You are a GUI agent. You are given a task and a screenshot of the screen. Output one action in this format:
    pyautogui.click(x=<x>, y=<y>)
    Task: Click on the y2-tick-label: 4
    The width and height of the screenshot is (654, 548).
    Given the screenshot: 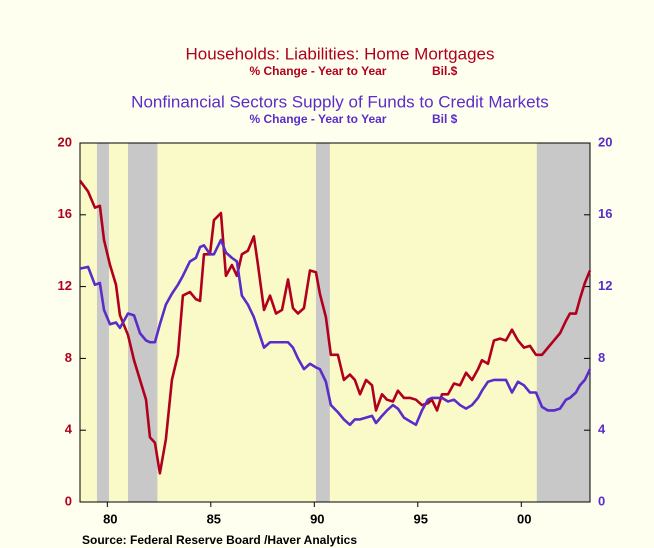 What is the action you would take?
    pyautogui.click(x=602, y=429)
    